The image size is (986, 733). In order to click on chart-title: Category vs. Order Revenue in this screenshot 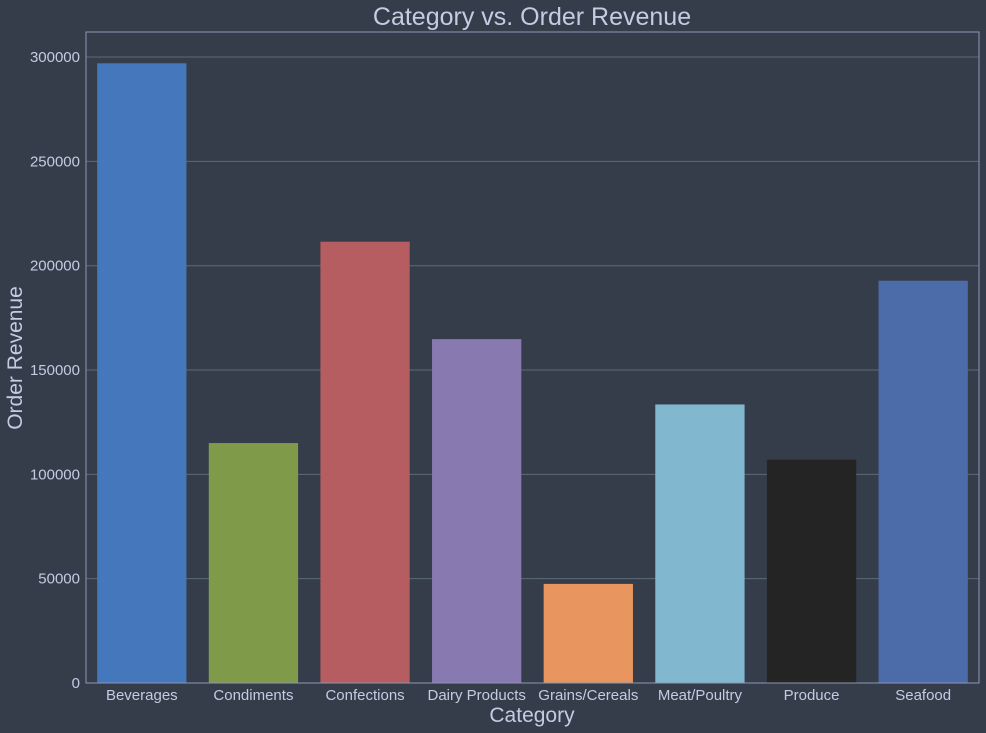, I will do `click(532, 17)`.